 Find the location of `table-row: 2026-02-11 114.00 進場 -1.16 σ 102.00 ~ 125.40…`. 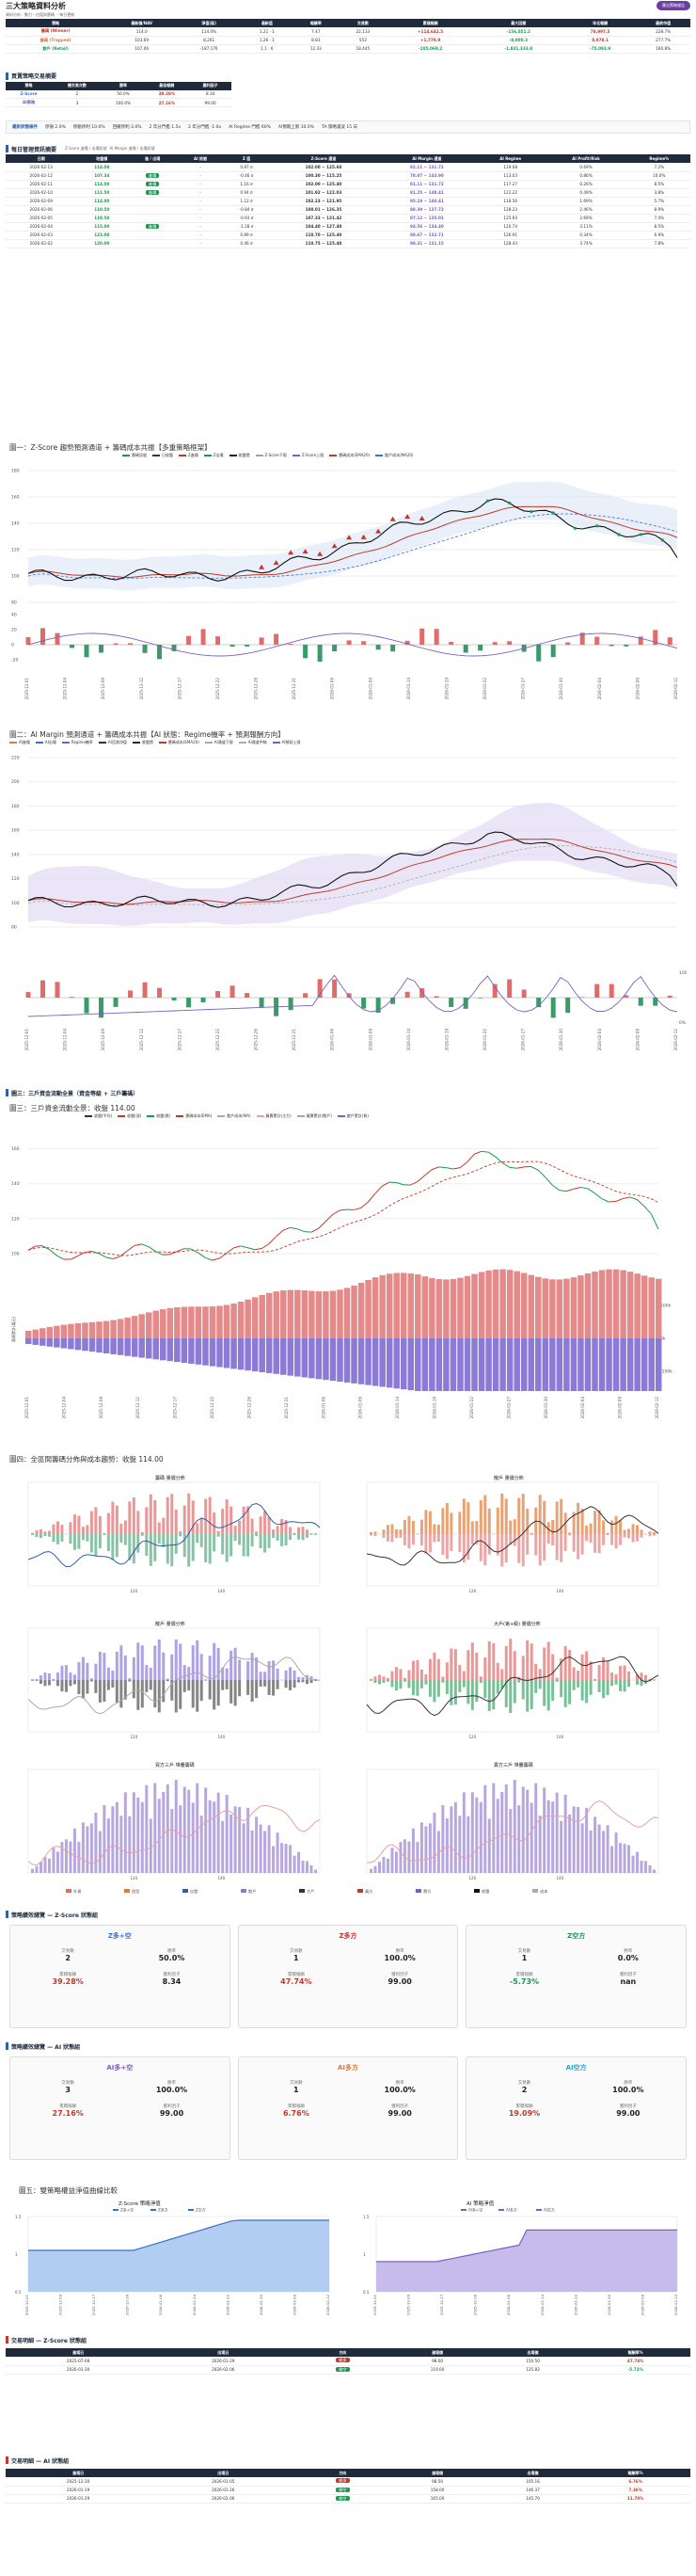

table-row: 2026-02-11 114.00 進場 -1.16 σ 102.00 ~ 125.40… is located at coordinates (348, 184).